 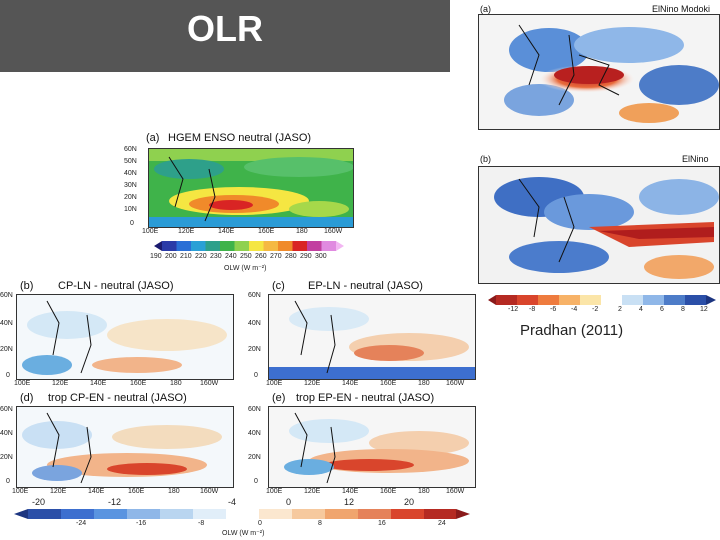 What do you see at coordinates (372, 447) in the screenshot?
I see `map-panel-e` at bounding box center [372, 447].